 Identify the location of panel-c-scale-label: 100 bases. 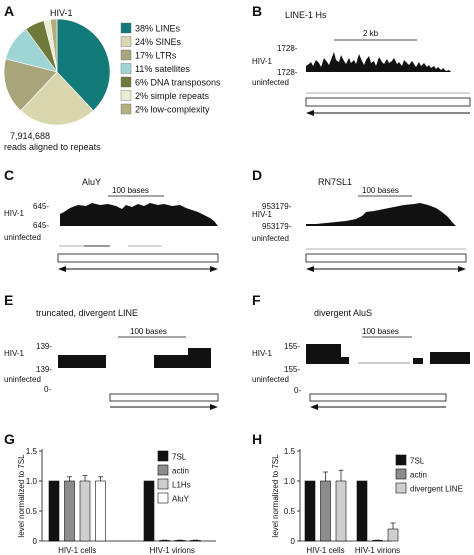
(130, 190).